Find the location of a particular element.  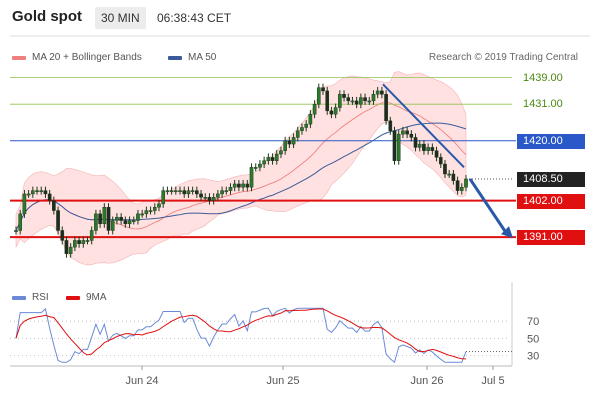

legend-ma50: MA 50 is located at coordinates (192, 57).